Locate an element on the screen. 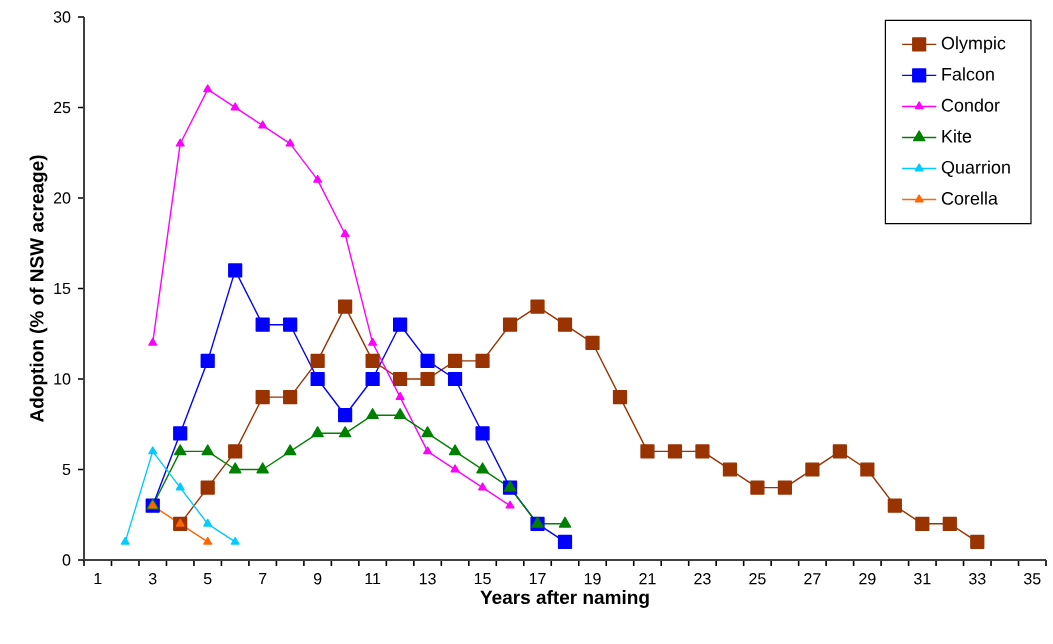 Image resolution: width=1053 pixels, height=644 pixels. x-tick-label: 23 is located at coordinates (702, 579).